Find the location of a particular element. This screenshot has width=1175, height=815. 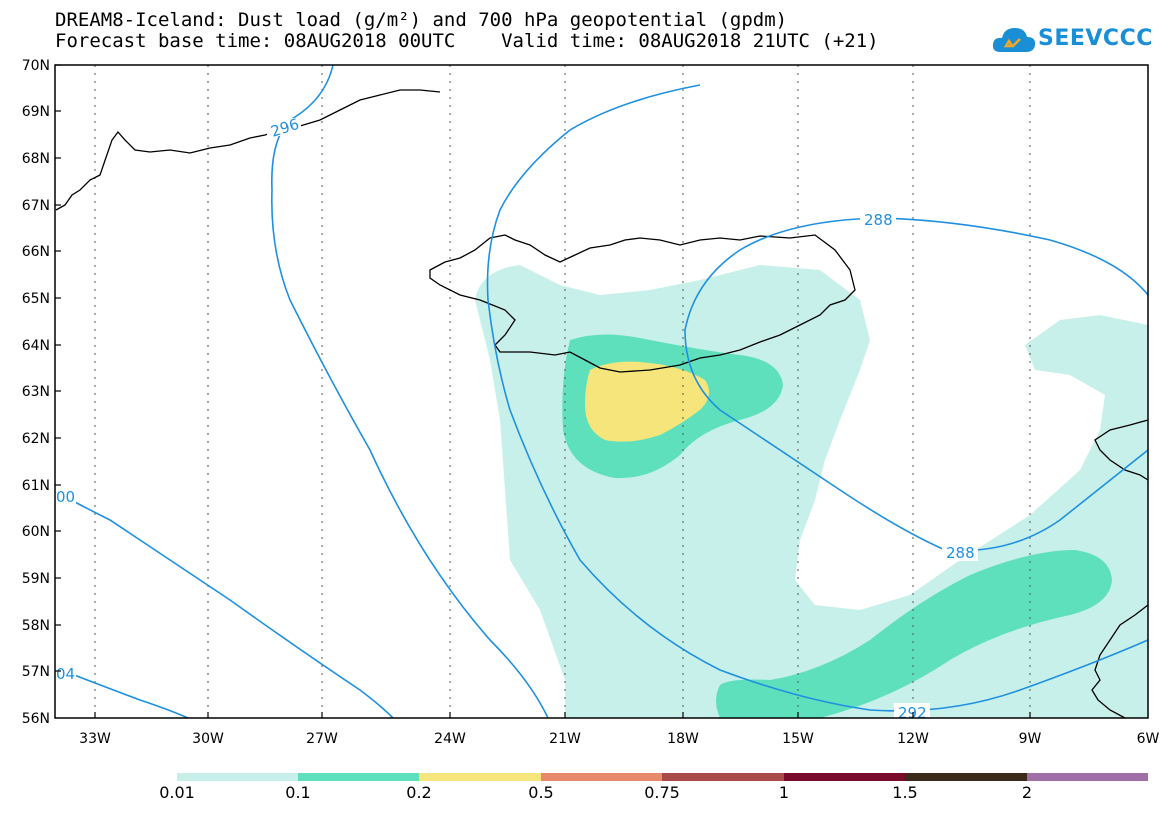

scotland-coast is located at coordinates (1121, 450).